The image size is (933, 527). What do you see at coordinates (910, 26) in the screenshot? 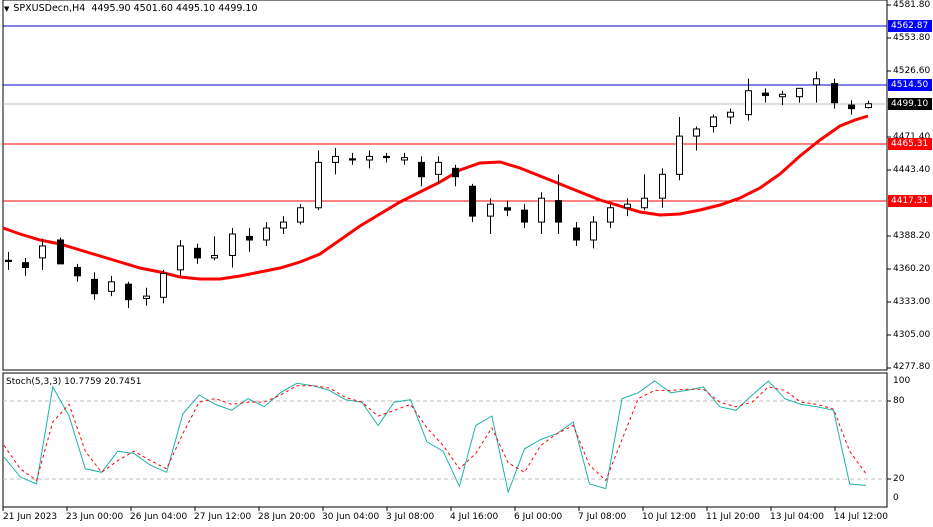
I see `price-tag-resistance-2: 4562.87` at bounding box center [910, 26].